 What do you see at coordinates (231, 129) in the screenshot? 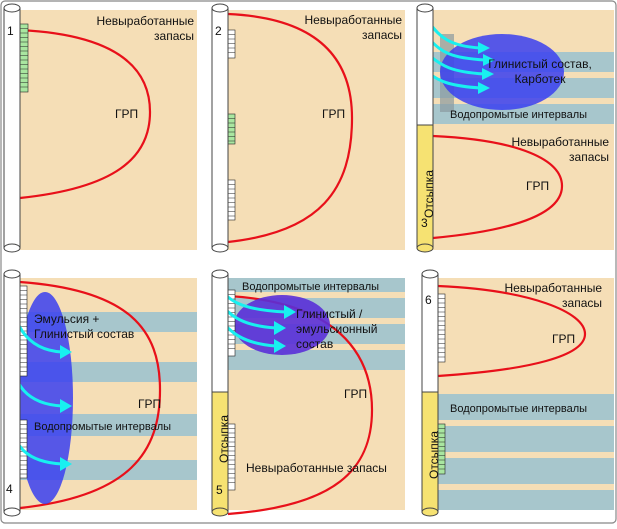
I see `perforation-set-middle` at bounding box center [231, 129].